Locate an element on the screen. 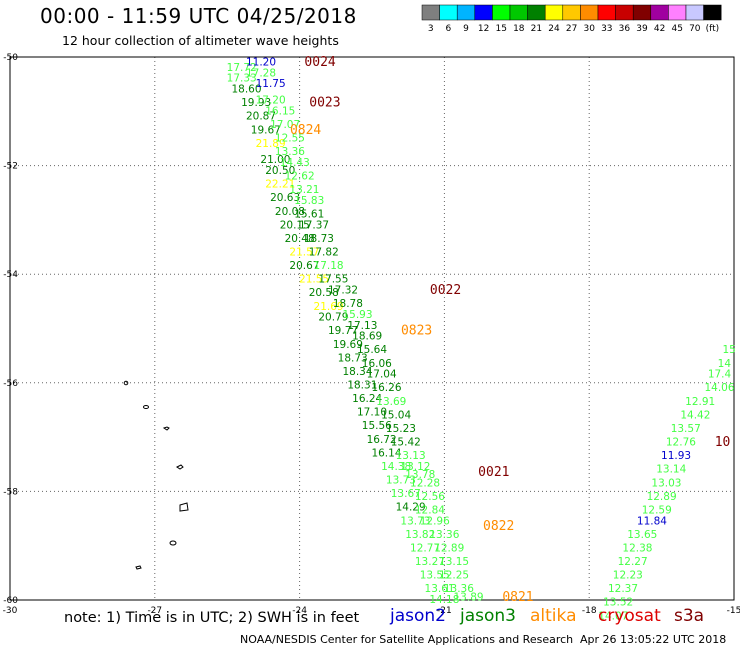  wave-height-point: 17.82 is located at coordinates (324, 252).